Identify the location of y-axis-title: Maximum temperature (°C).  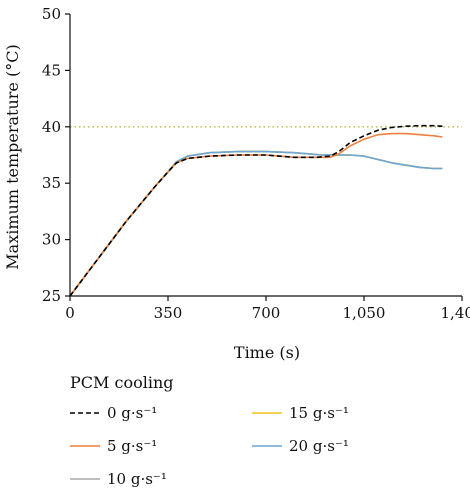
(12, 156).